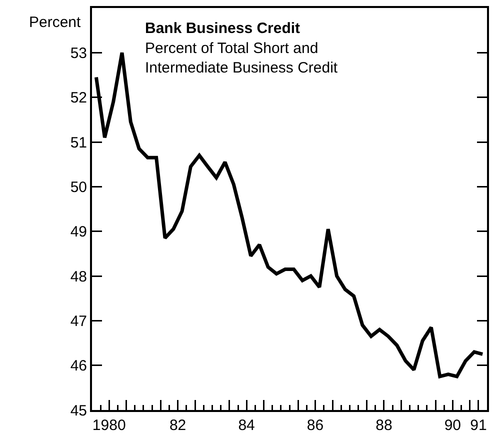 This screenshot has height=440, width=492. I want to click on x-tick-label: 88, so click(384, 425).